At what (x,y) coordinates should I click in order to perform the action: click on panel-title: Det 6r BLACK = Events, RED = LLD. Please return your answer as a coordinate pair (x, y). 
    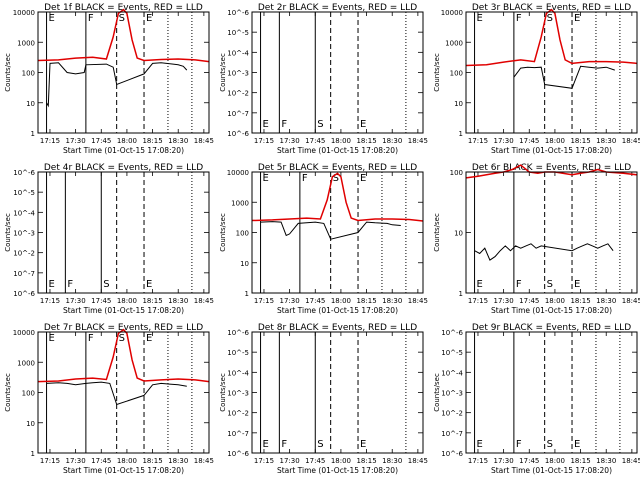
    Looking at the image, I should click on (551, 168).